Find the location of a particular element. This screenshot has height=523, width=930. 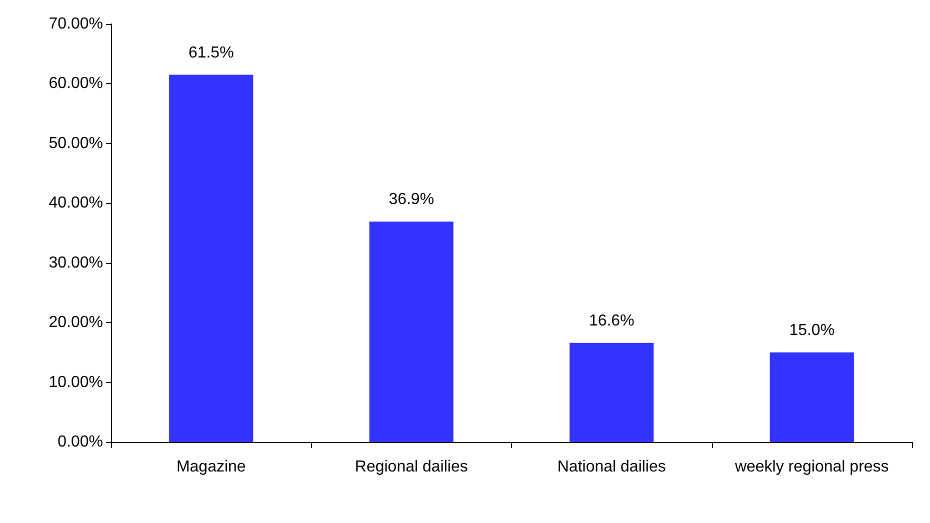

data-label: 16.6% is located at coordinates (611, 321).